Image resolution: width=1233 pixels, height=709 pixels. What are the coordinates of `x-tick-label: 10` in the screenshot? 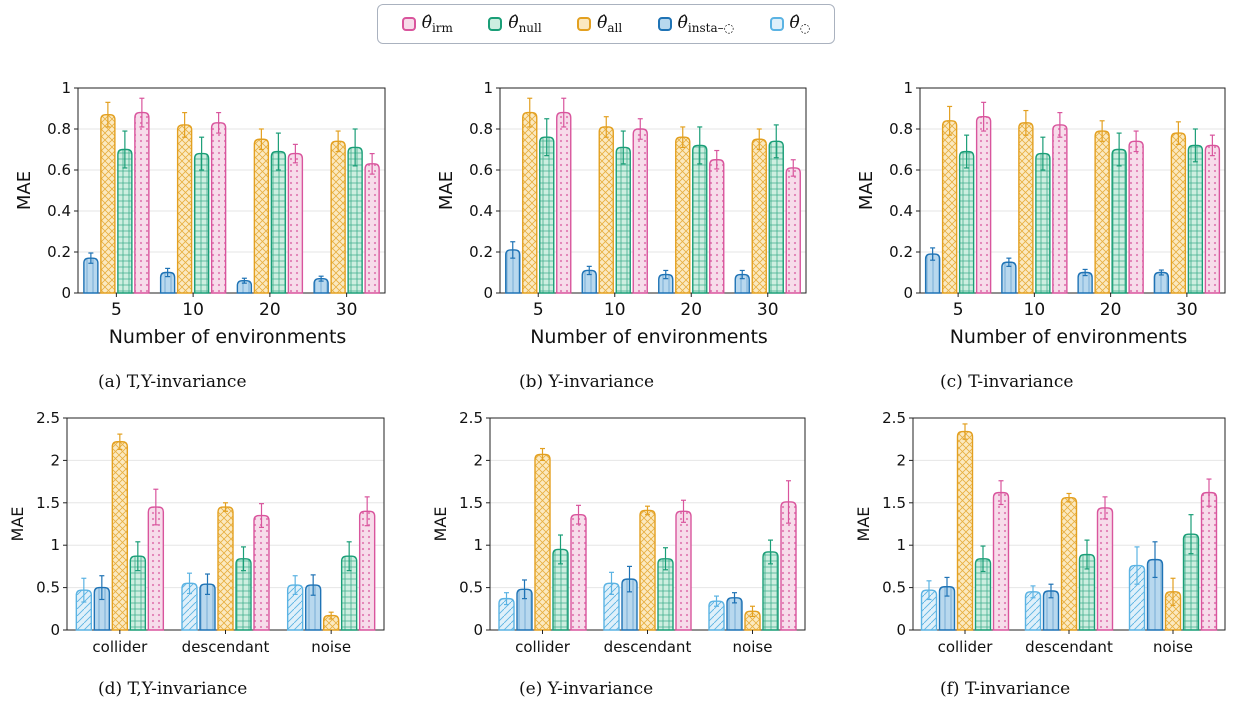 It's located at (1035, 310).